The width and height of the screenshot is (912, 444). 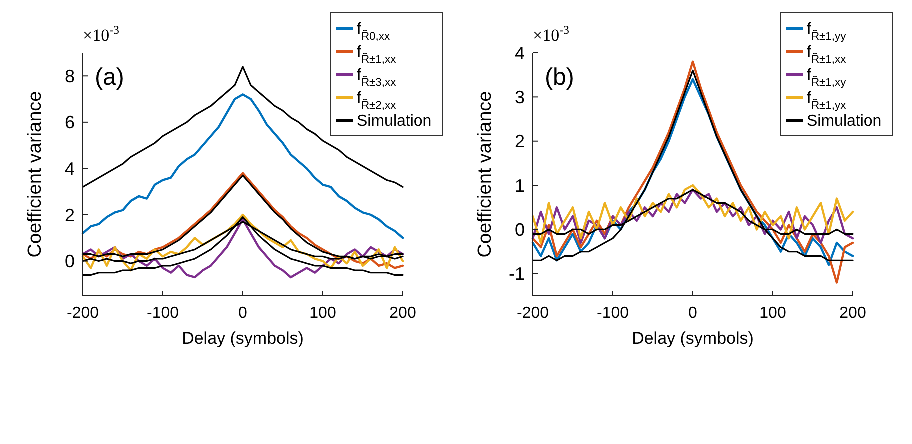 What do you see at coordinates (827, 78) in the screenshot?
I see `legend-label: f$_{R̃±1,xy}$` at bounding box center [827, 78].